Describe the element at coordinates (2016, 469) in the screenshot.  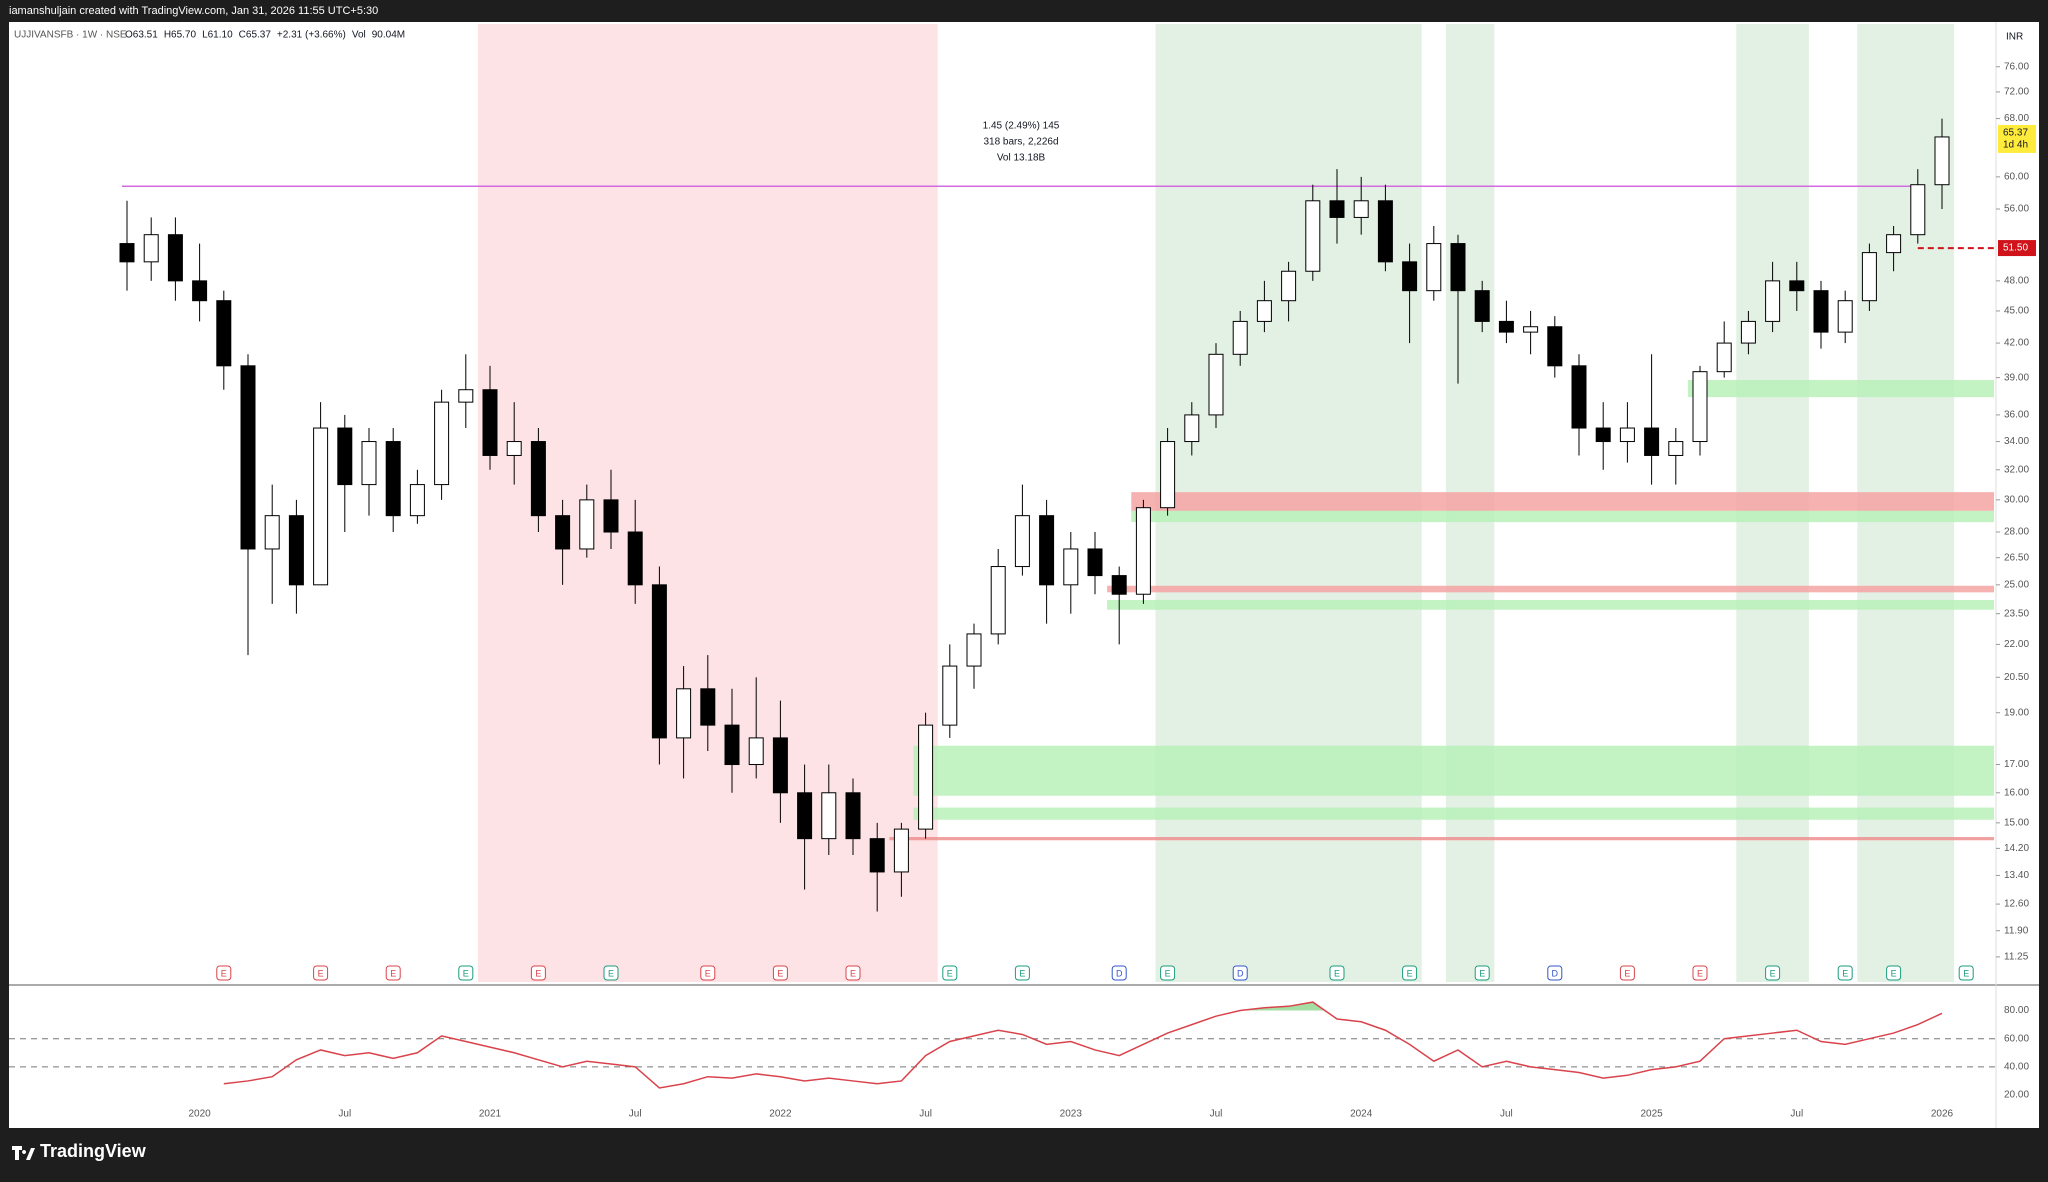
I see `y-tick-label: 32.00` at that location.